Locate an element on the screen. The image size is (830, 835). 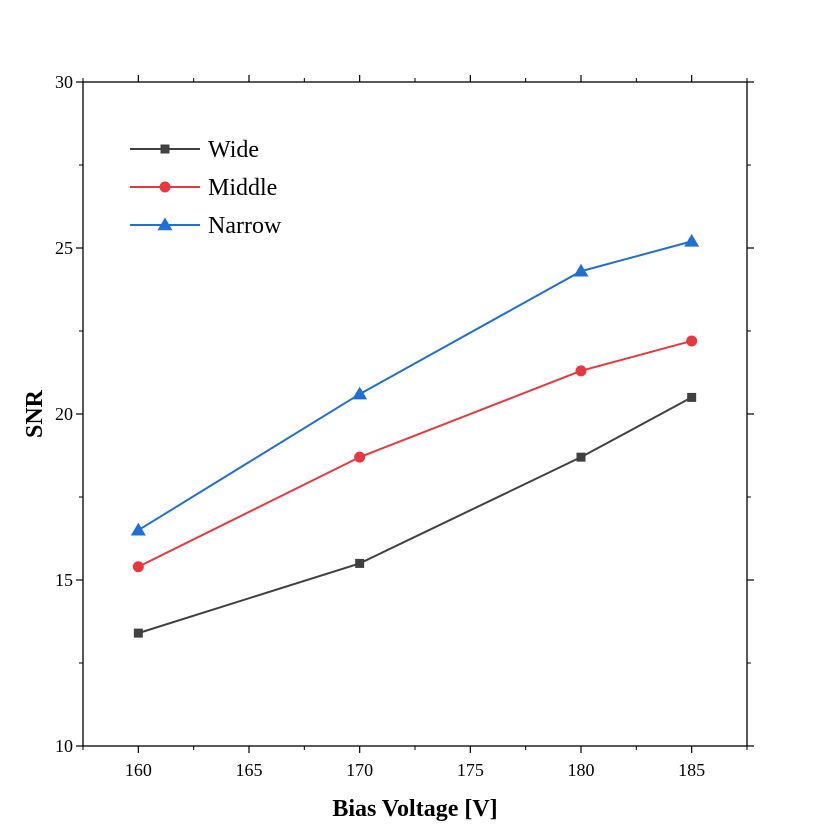
x-tick-label: 175 is located at coordinates (470, 770).